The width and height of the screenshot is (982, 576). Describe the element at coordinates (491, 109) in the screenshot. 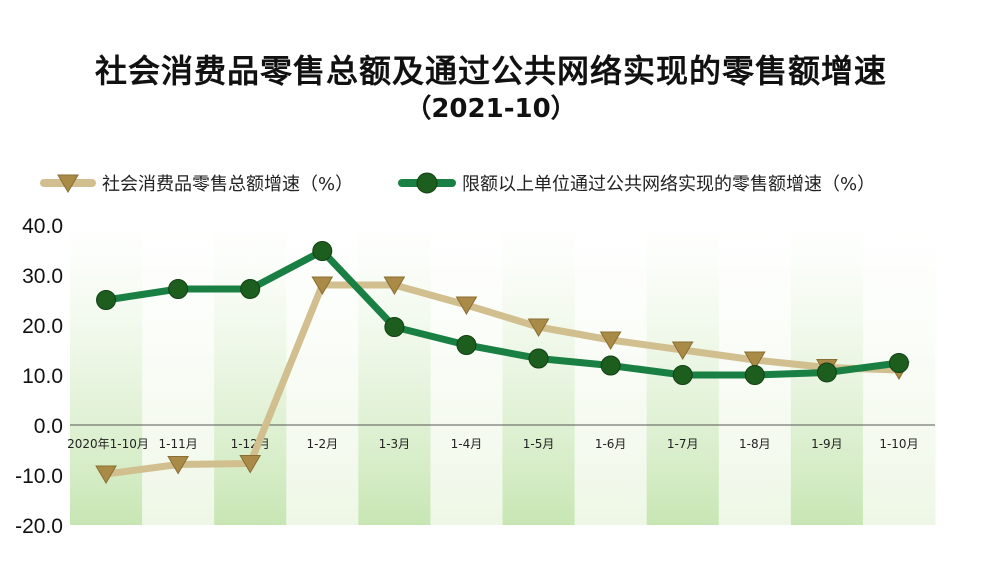

I see `chart-subtitle: （2021-10）` at that location.